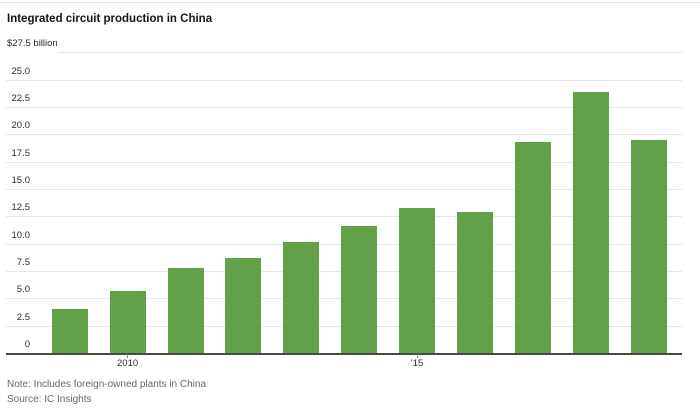 This screenshot has width=700, height=416. I want to click on y-axis-tick-label: 20.0, so click(21, 126).